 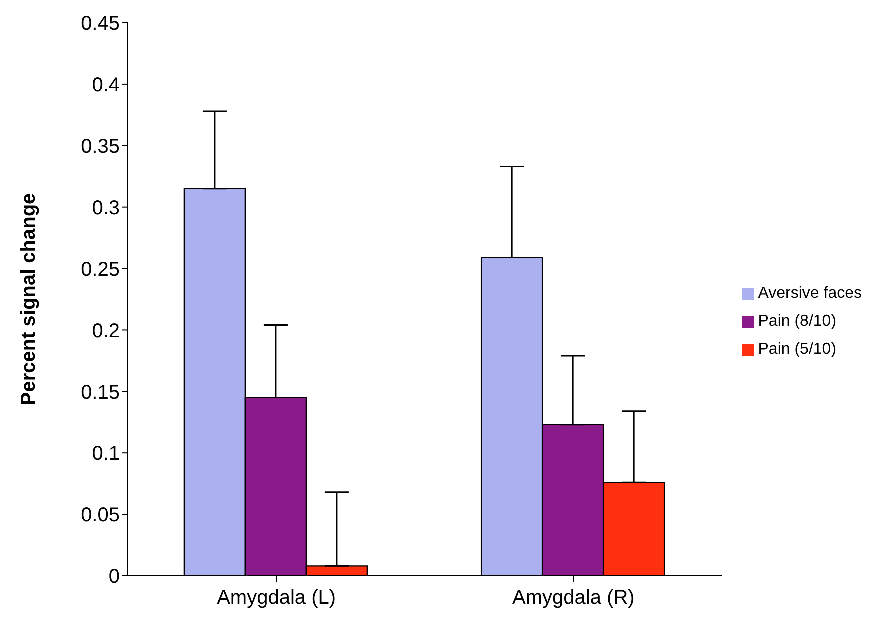 I want to click on y-tick-label: 0.4, so click(x=106, y=85).